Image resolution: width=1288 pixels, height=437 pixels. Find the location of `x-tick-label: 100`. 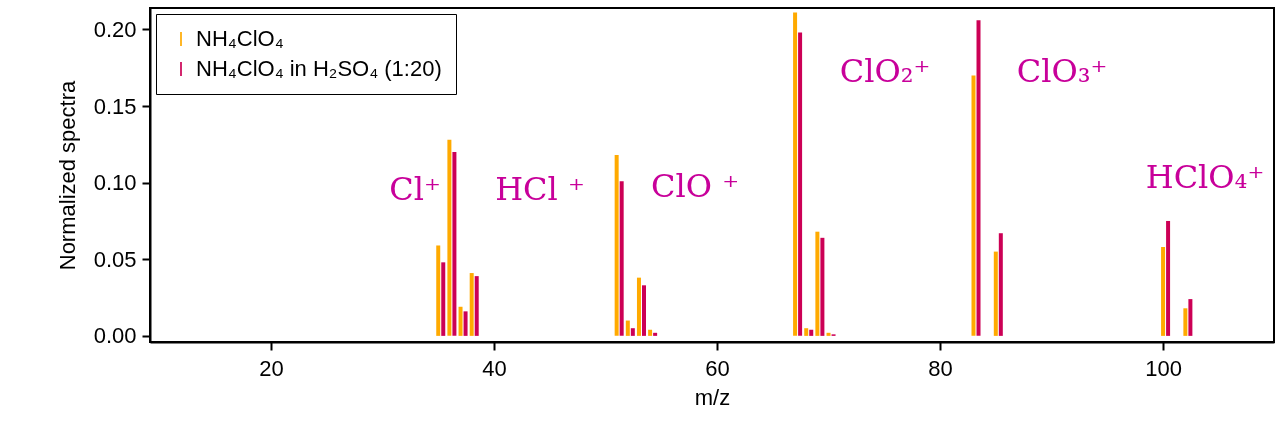

x-tick-label: 100 is located at coordinates (1163, 368).